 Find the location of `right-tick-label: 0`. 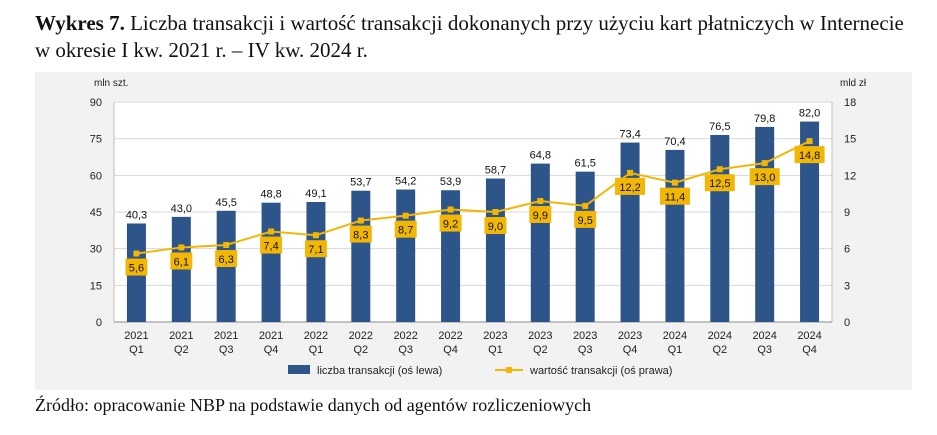

right-tick-label: 0 is located at coordinates (847, 323).